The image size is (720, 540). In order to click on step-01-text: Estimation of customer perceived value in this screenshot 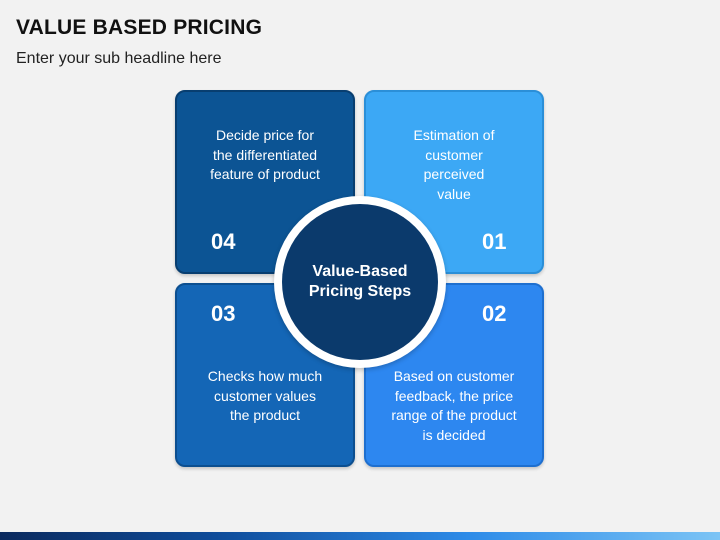, I will do `click(454, 164)`.